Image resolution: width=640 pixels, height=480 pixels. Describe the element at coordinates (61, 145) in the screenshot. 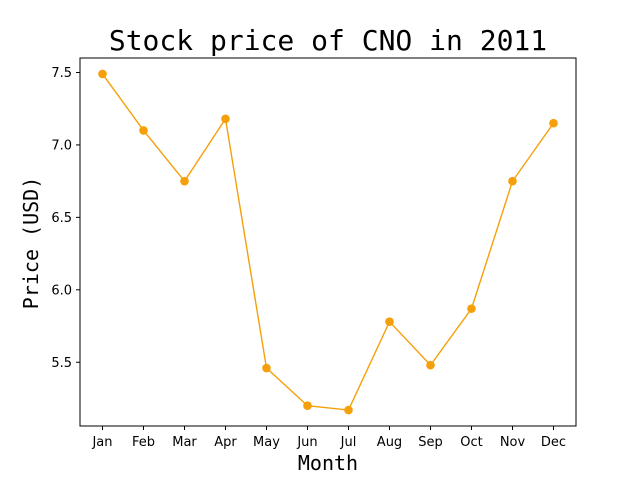

I see `y-tick-label: 7.0` at that location.